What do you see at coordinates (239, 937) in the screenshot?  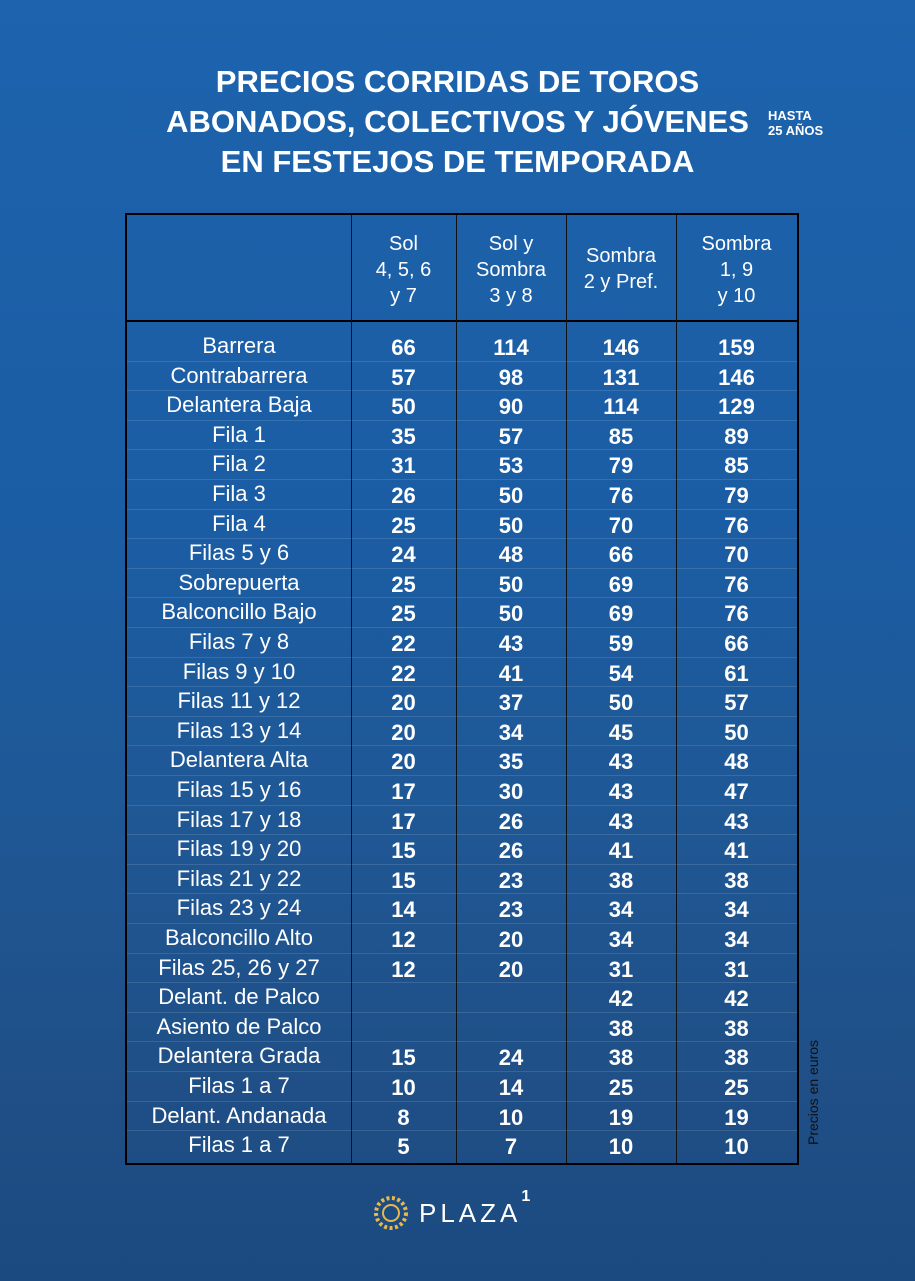 I see `row-label: Balconcillo Alto` at bounding box center [239, 937].